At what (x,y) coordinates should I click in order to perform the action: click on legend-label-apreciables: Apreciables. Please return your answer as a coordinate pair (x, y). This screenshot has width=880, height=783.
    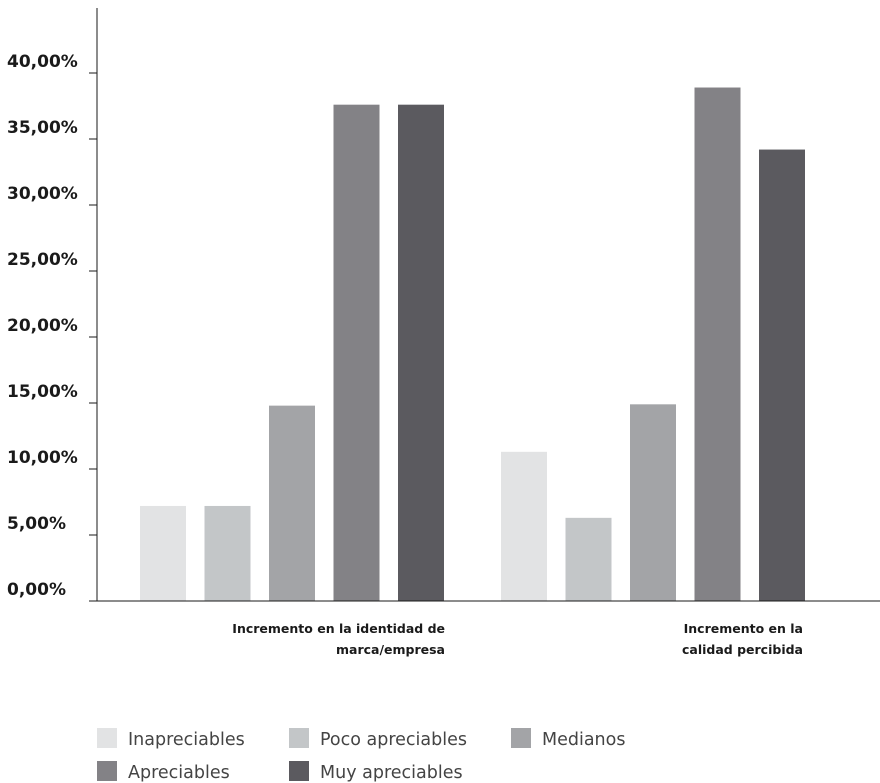
    Looking at the image, I should click on (179, 773).